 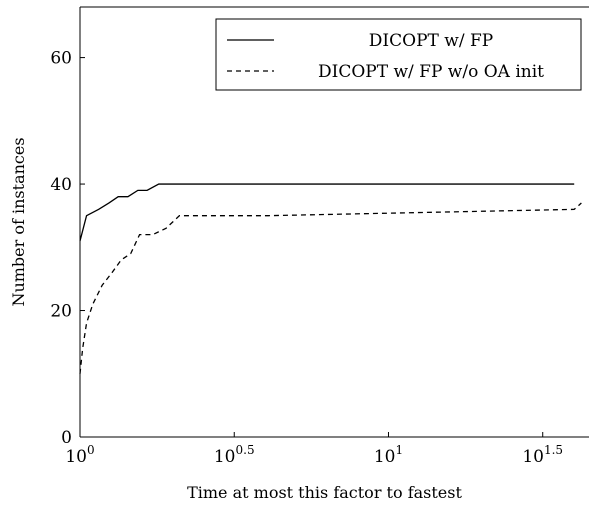 I want to click on legend: DICOPT w/ FP DICOPT w/ FP w/o OA init, so click(x=398, y=54).